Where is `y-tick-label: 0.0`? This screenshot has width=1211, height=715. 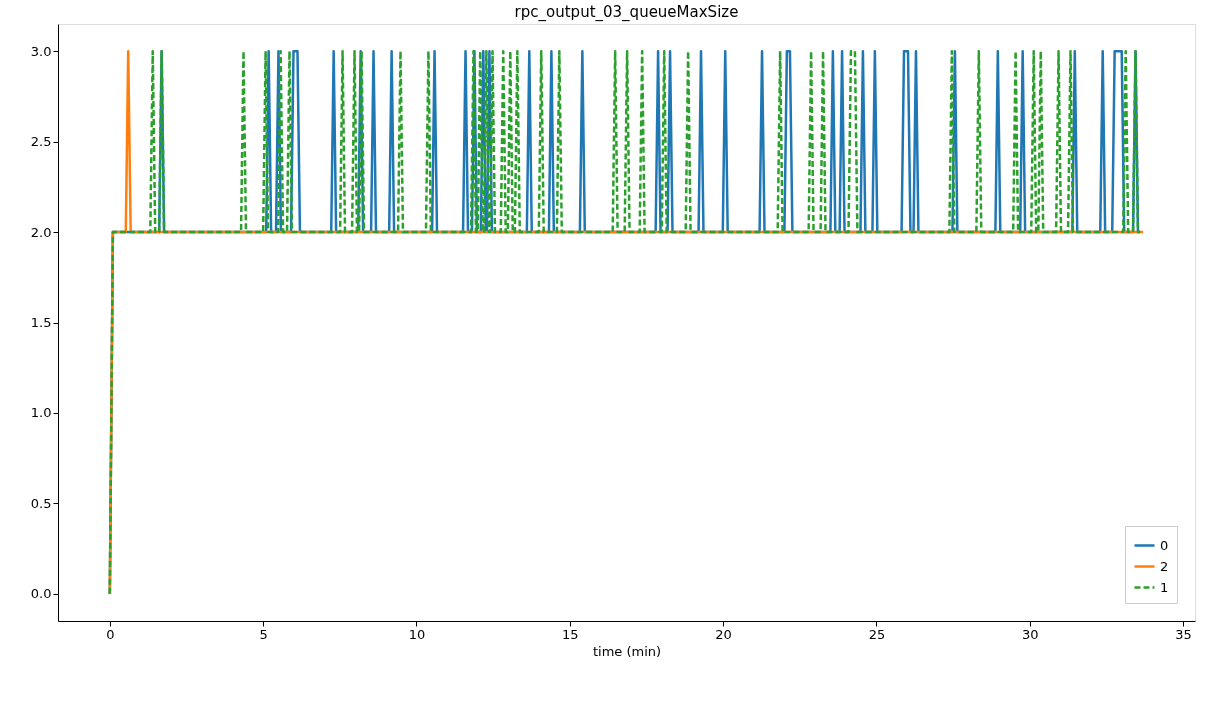
y-tick-label: 0.0 is located at coordinates (41, 594).